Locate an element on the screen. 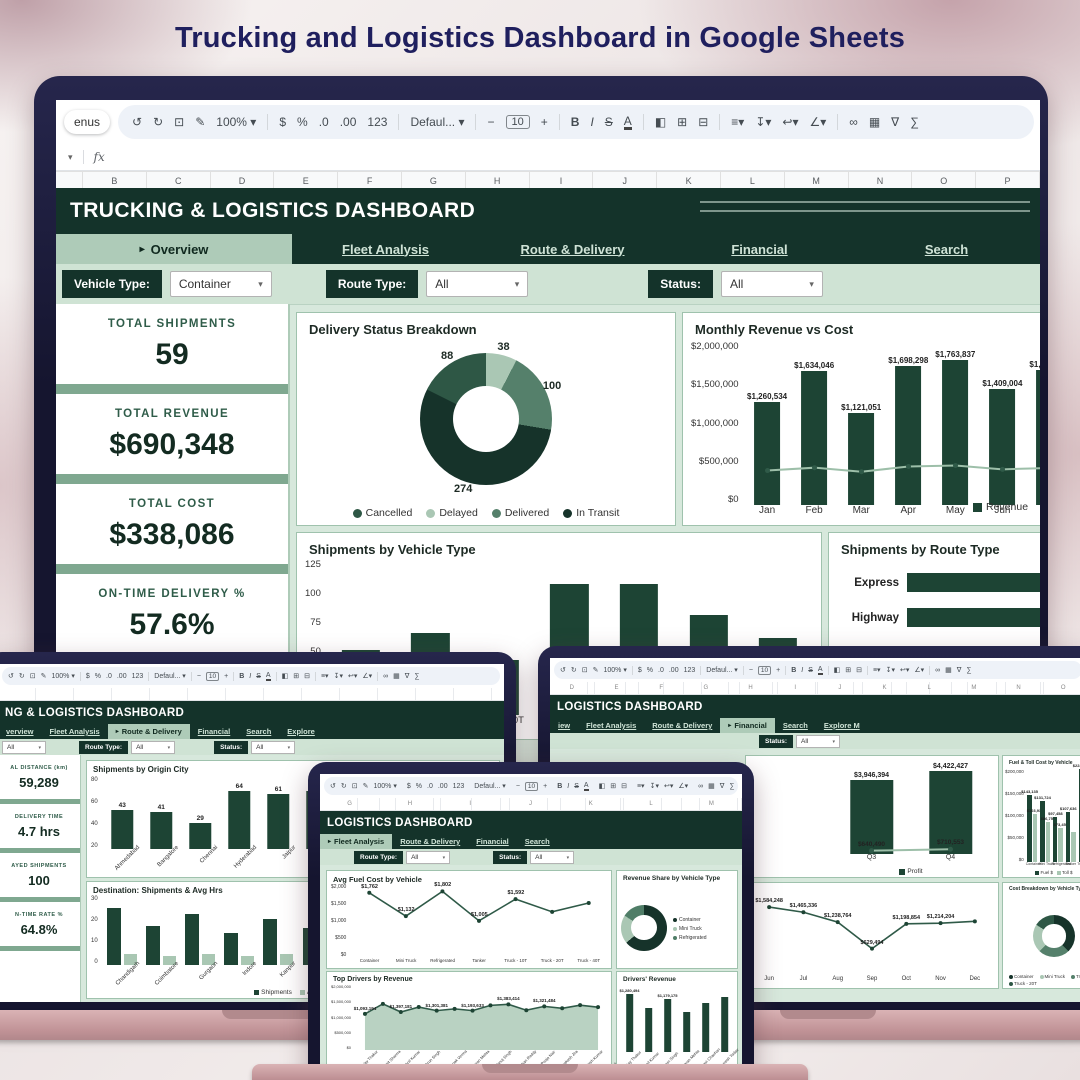 This screenshot has width=1080, height=1080. column-header-D: D is located at coordinates (243, 181).